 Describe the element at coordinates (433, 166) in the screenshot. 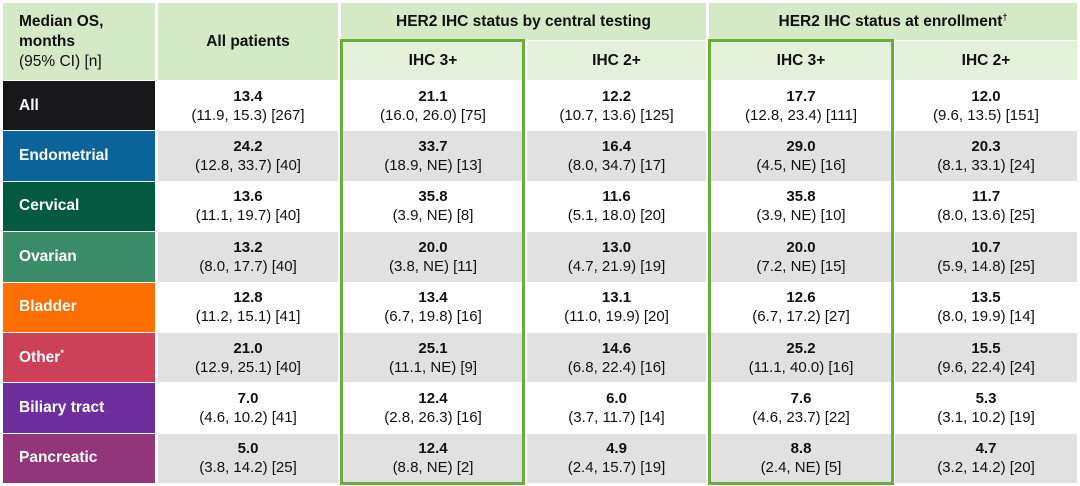

I see `ci-n-value: (18.9, NE) [13]` at that location.